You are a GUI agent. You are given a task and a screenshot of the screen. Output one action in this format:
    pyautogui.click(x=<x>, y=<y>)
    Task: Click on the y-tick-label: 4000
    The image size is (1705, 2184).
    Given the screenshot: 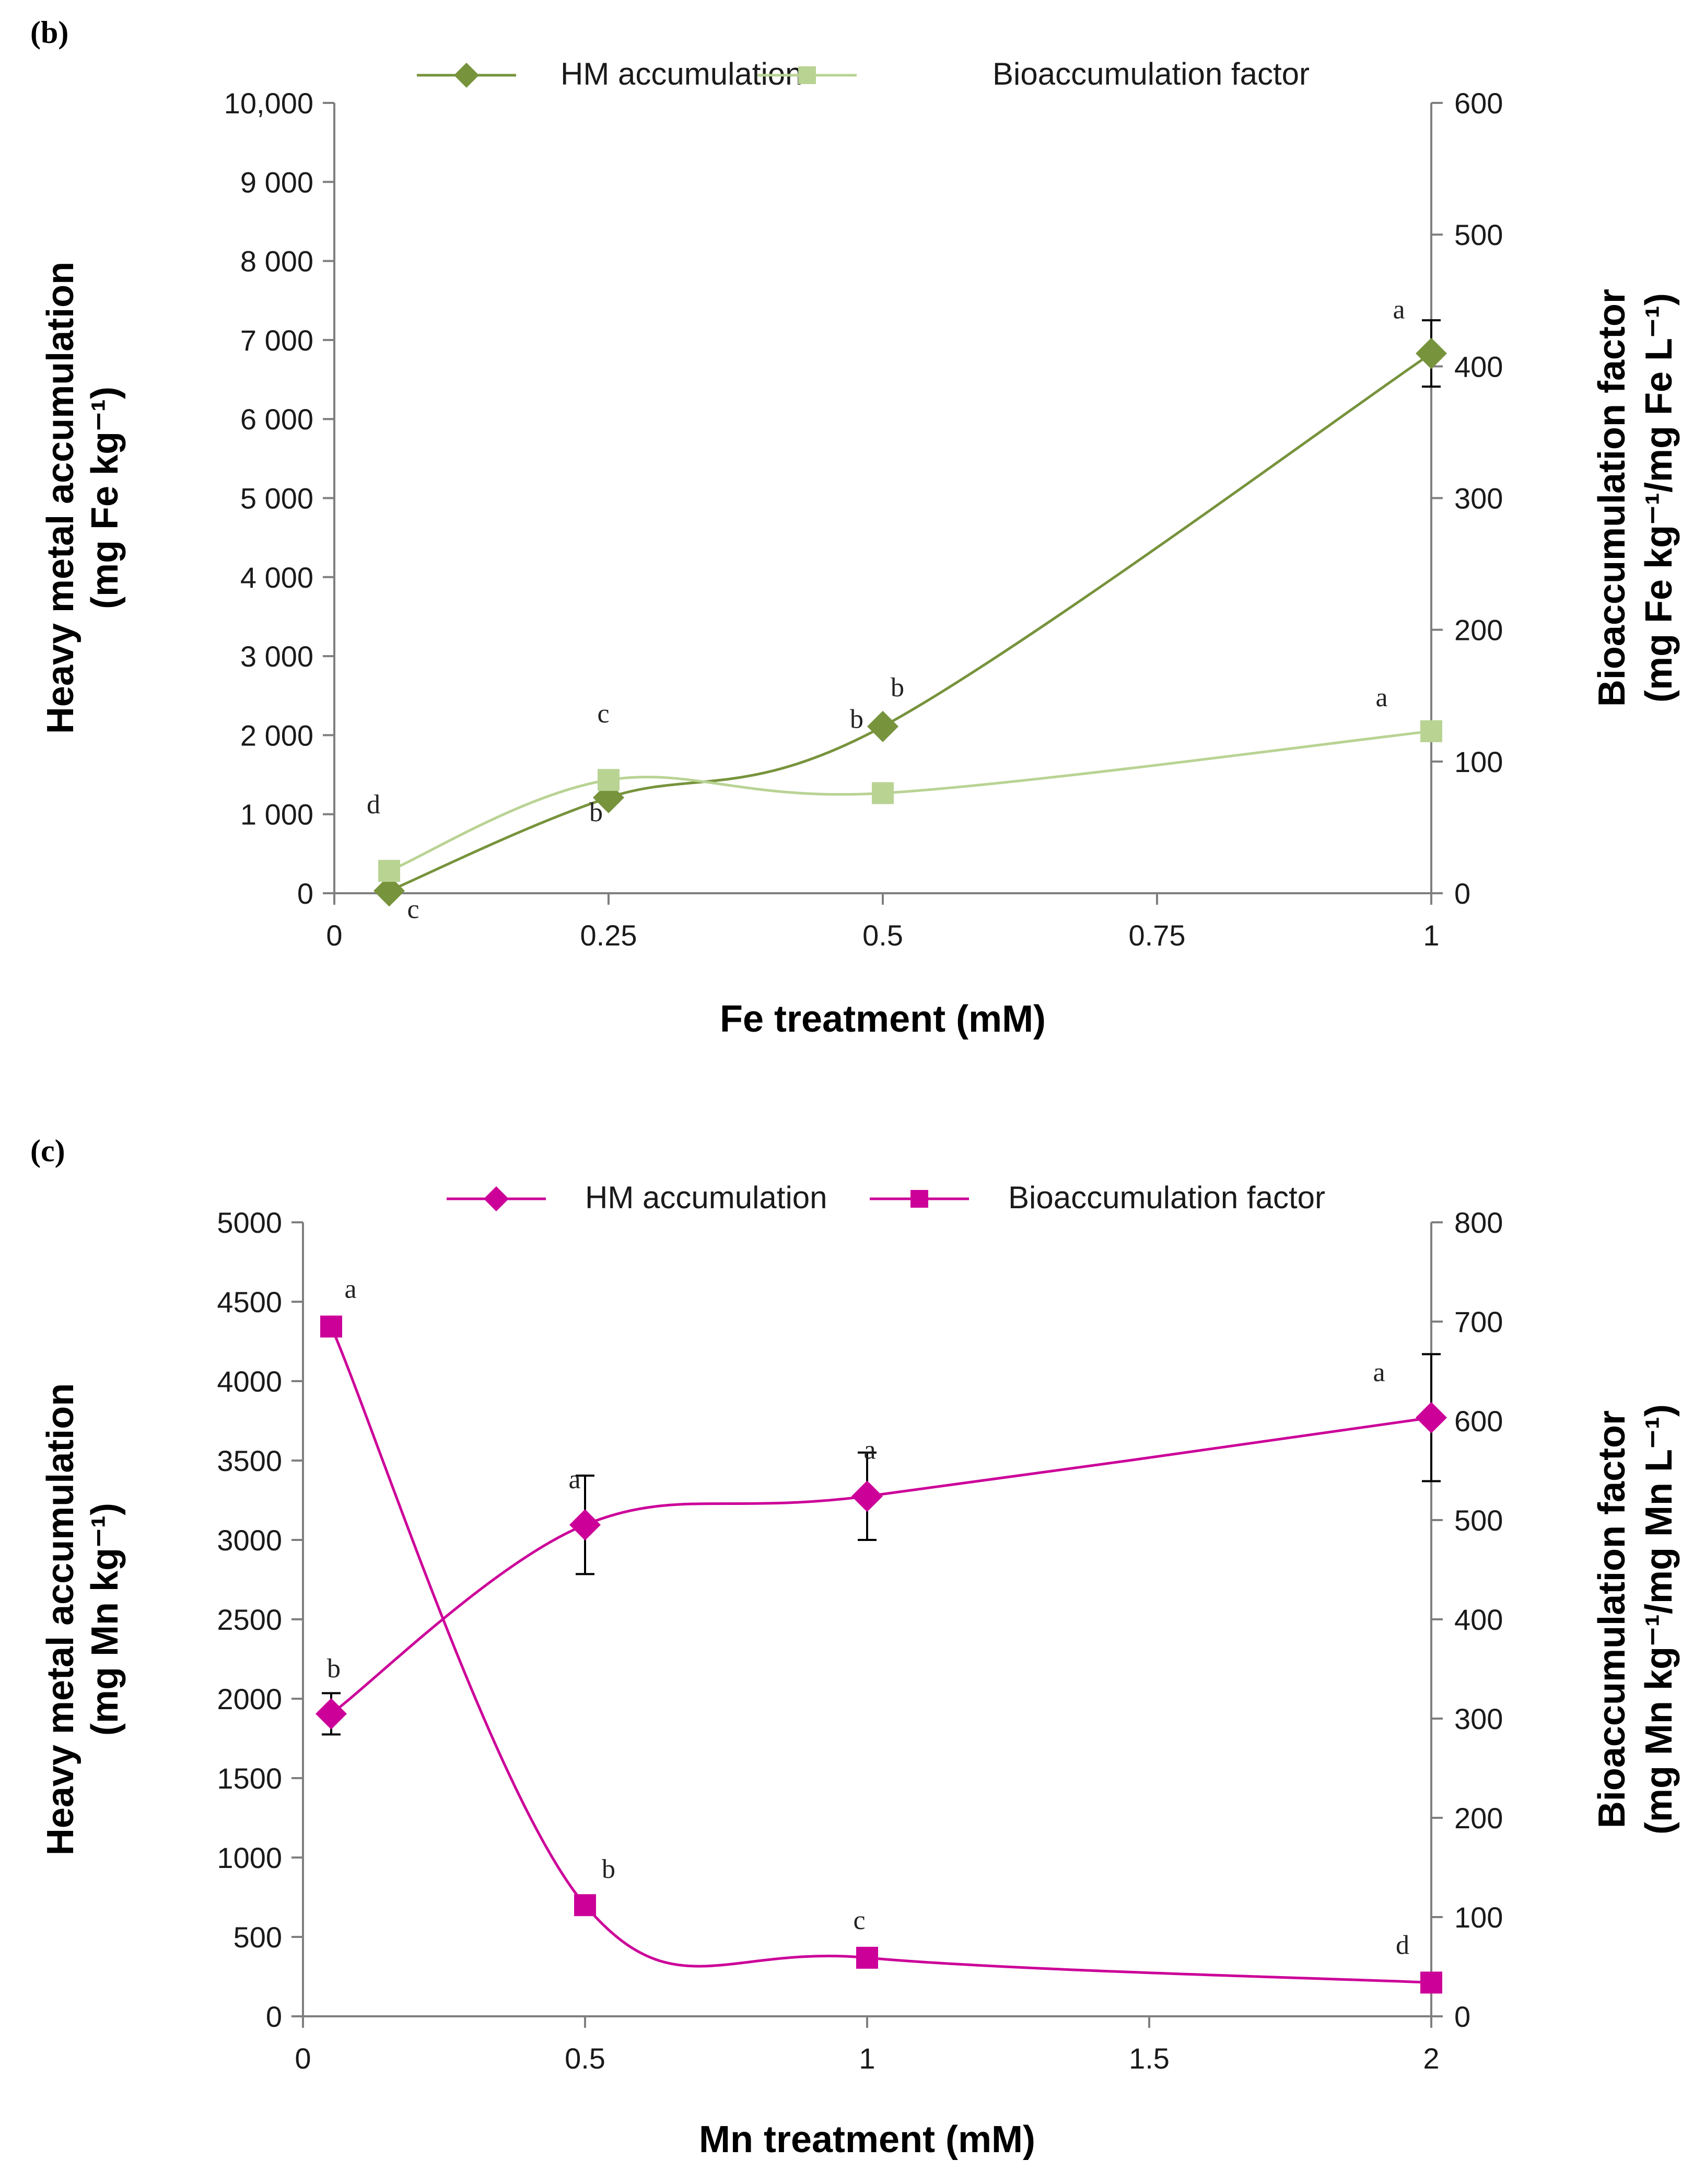 What is the action you would take?
    pyautogui.click(x=249, y=1381)
    